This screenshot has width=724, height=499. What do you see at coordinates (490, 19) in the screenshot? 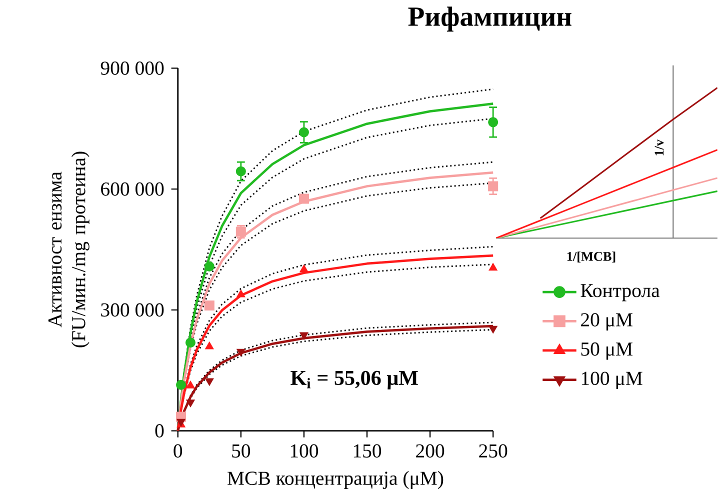
I see `chart-title: Рифампицин` at bounding box center [490, 19].